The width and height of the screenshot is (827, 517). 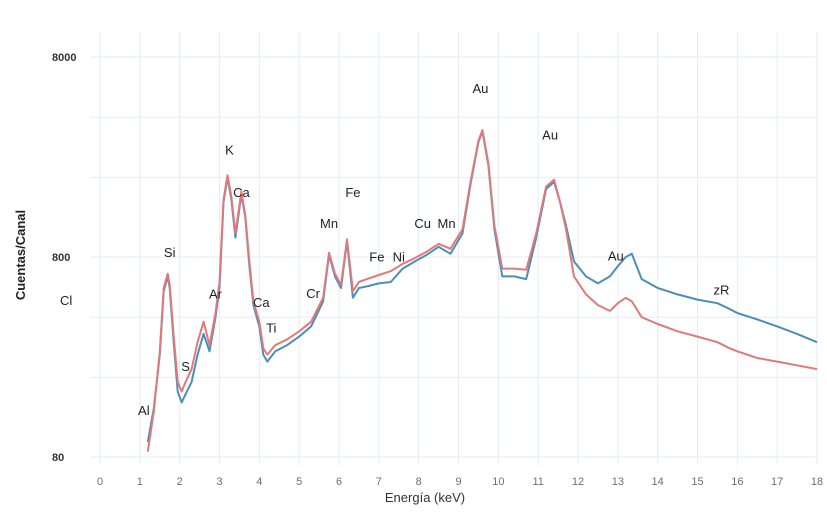 I want to click on y-tick-label: 8000, so click(x=64, y=58).